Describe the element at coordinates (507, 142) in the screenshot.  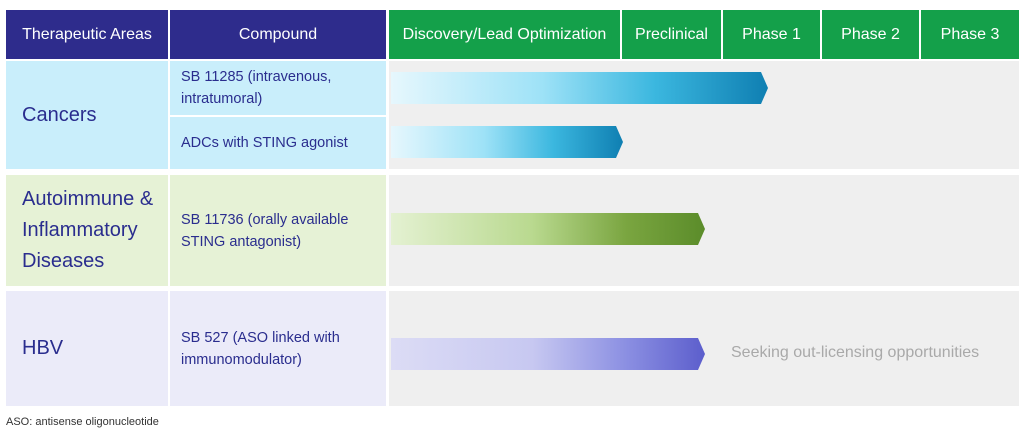
I see `progress-bar-adcs` at that location.